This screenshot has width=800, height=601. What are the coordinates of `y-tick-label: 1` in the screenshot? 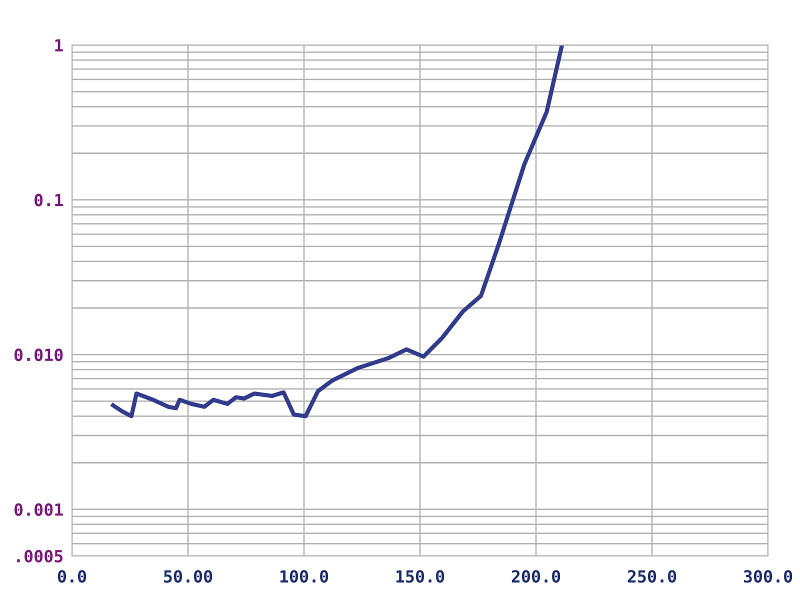 It's located at (59, 45).